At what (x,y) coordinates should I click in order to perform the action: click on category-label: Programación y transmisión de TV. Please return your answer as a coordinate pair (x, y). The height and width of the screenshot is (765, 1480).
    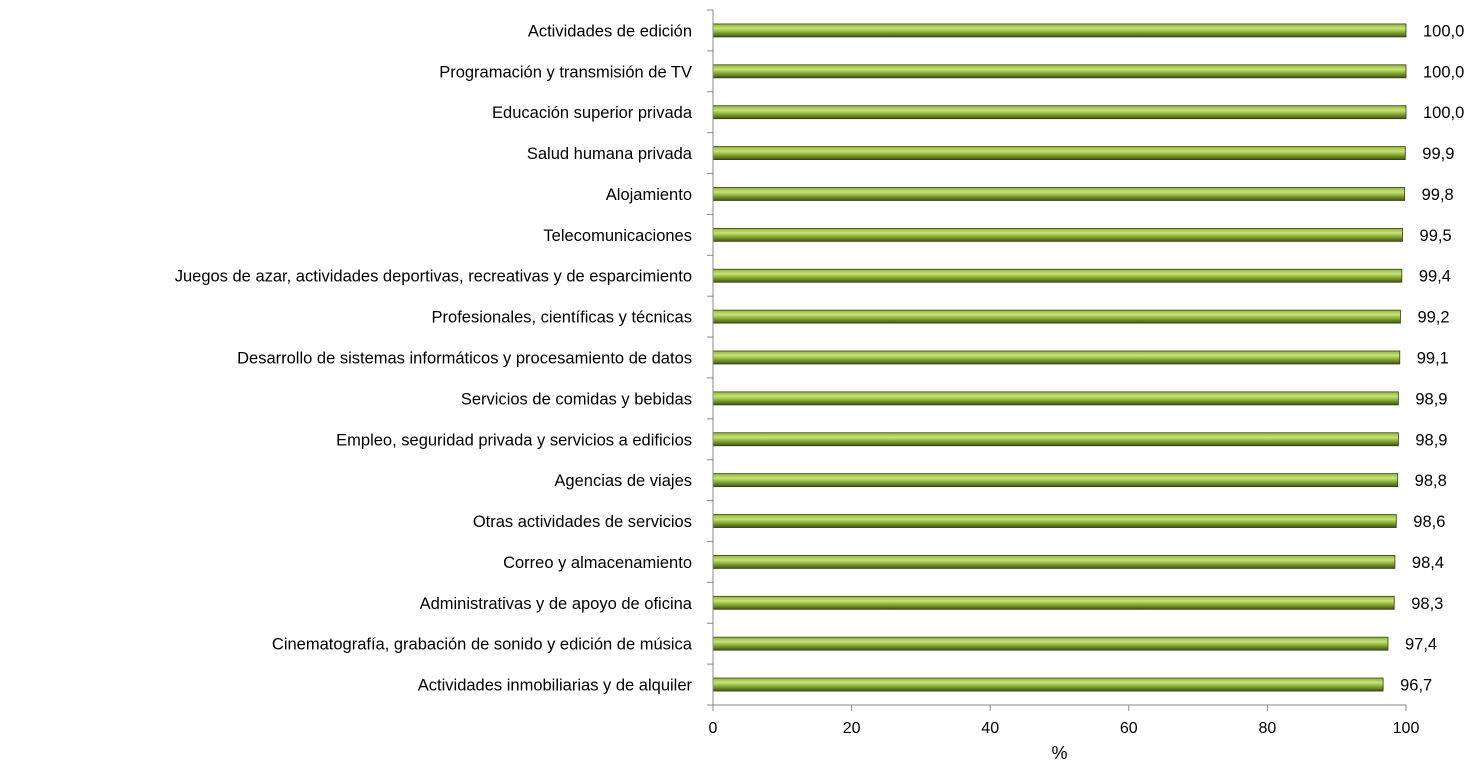
    Looking at the image, I should click on (565, 72).